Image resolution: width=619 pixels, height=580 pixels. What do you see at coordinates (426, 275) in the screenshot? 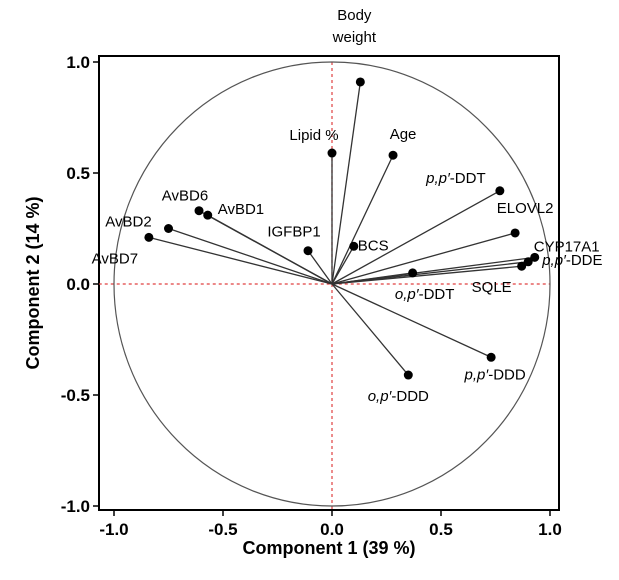
I see `vector-sqle` at bounding box center [426, 275].